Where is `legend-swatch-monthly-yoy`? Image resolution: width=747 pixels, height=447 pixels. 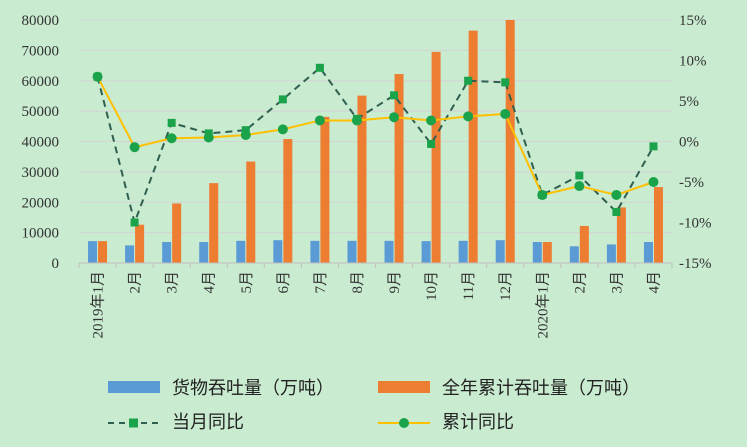 legend-swatch-monthly-yoy is located at coordinates (134, 421).